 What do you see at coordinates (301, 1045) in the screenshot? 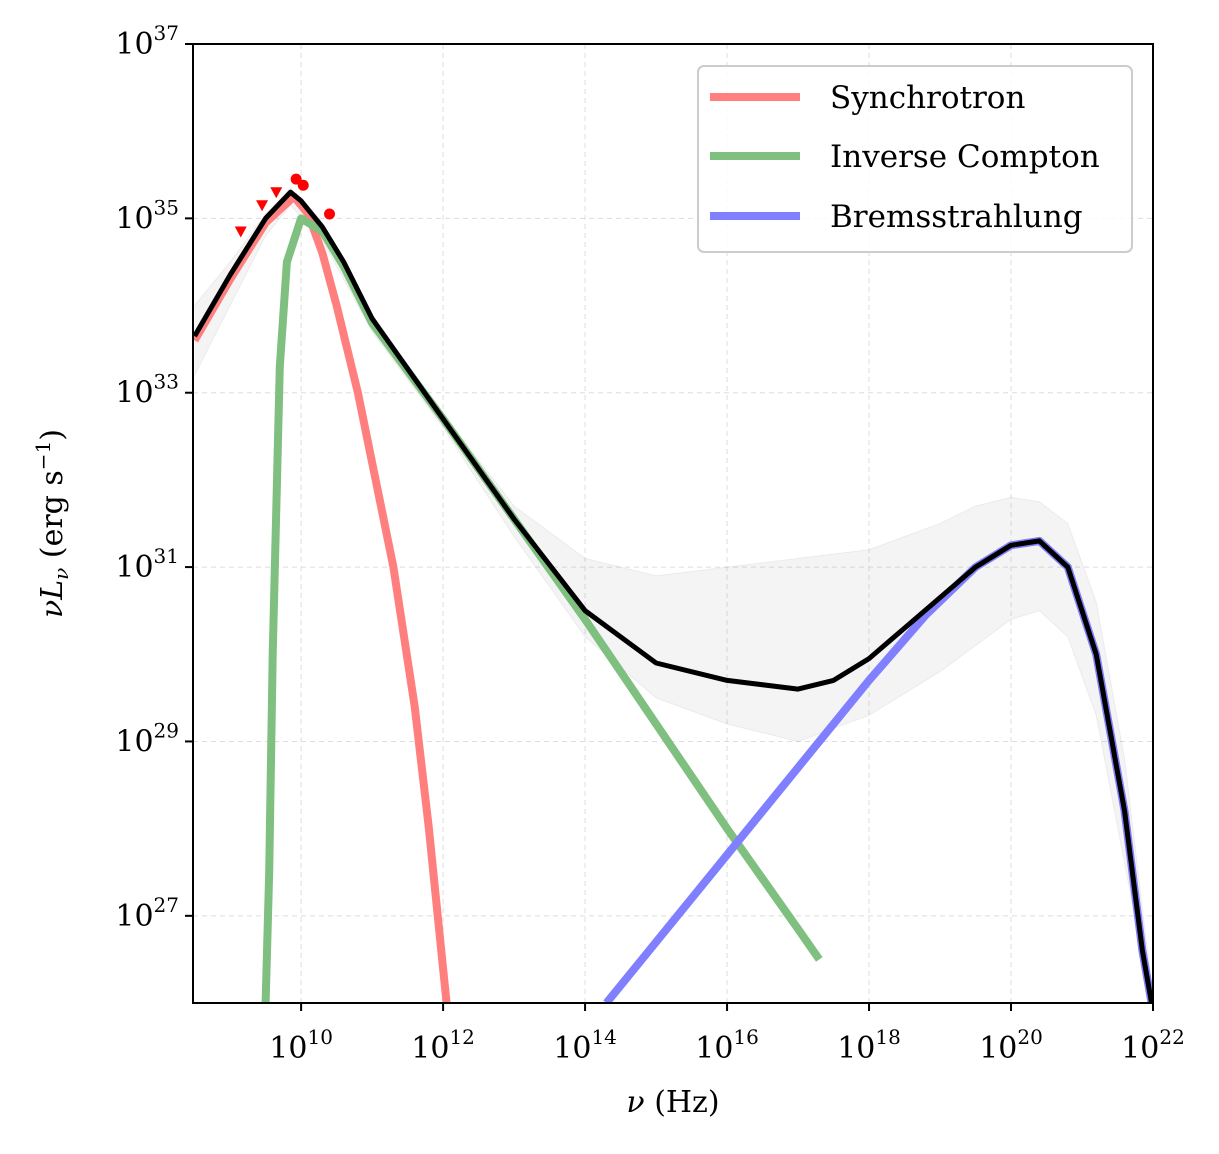
I see `x-tick-label: 1010` at bounding box center [301, 1045].